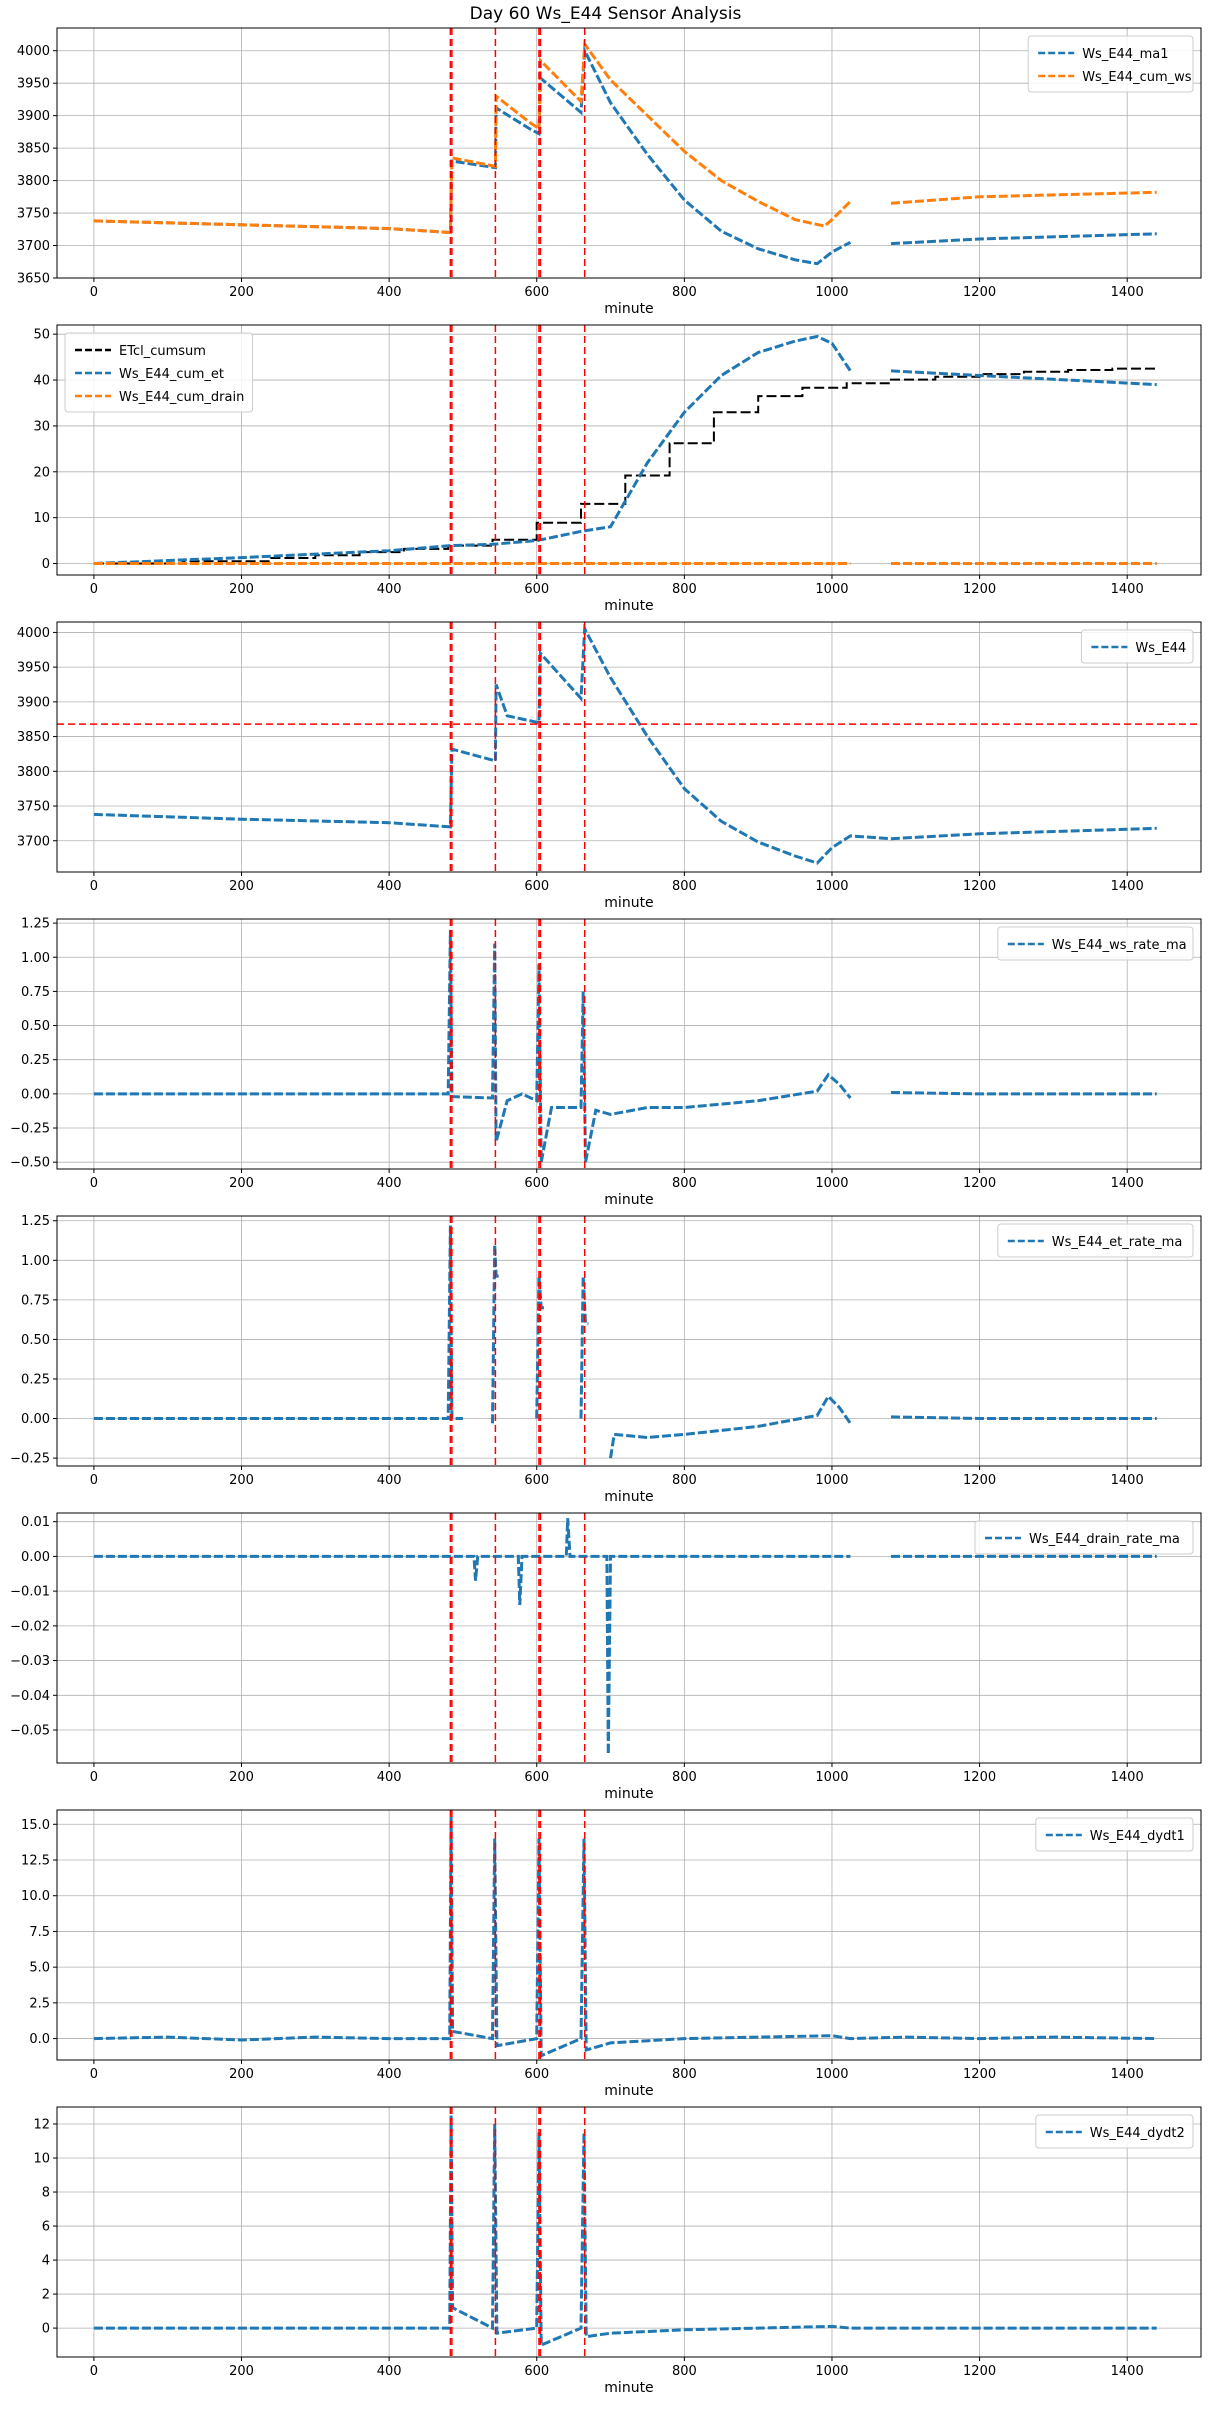  What do you see at coordinates (46, 564) in the screenshot?
I see `y-tick-label: 0` at bounding box center [46, 564].